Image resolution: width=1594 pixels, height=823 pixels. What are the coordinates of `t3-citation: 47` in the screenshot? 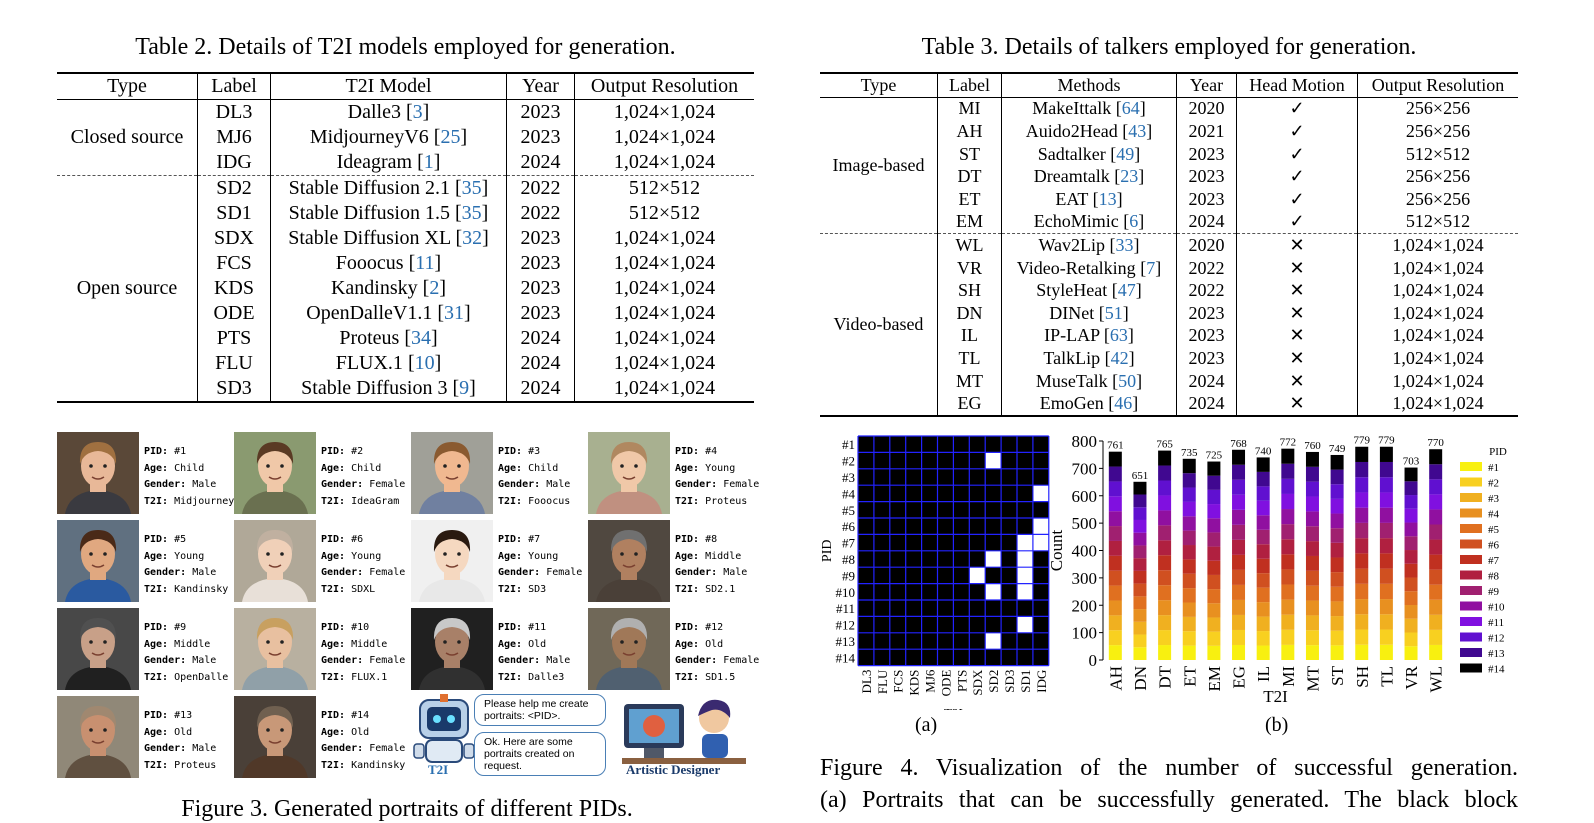 It's located at (1126, 290).